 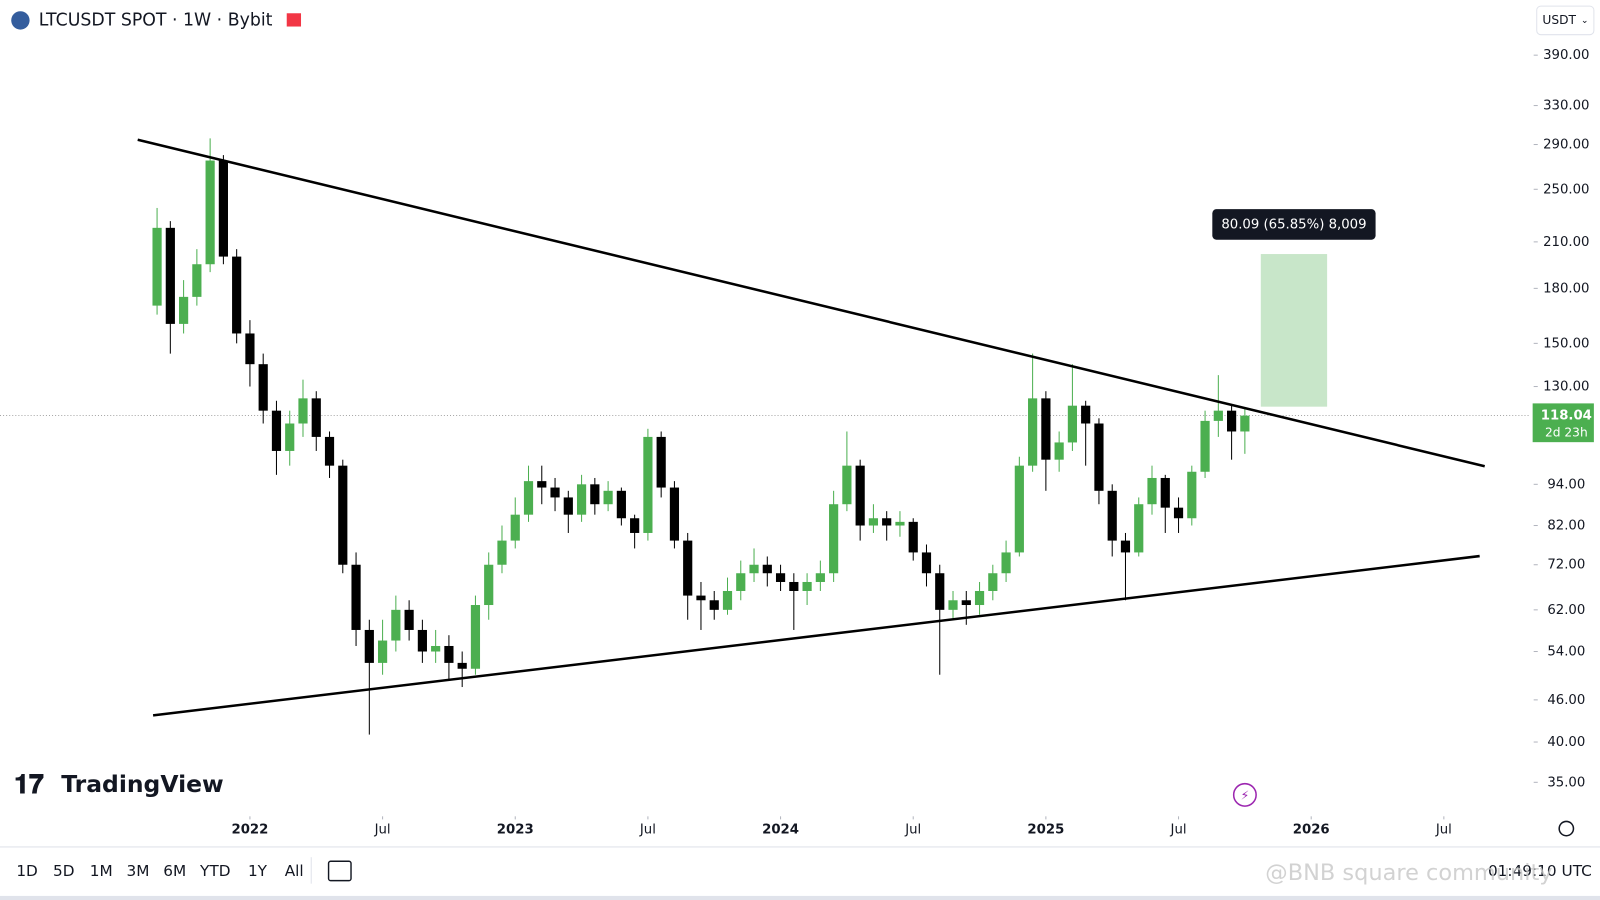 What do you see at coordinates (142, 784) in the screenshot?
I see `logo: TradingView` at bounding box center [142, 784].